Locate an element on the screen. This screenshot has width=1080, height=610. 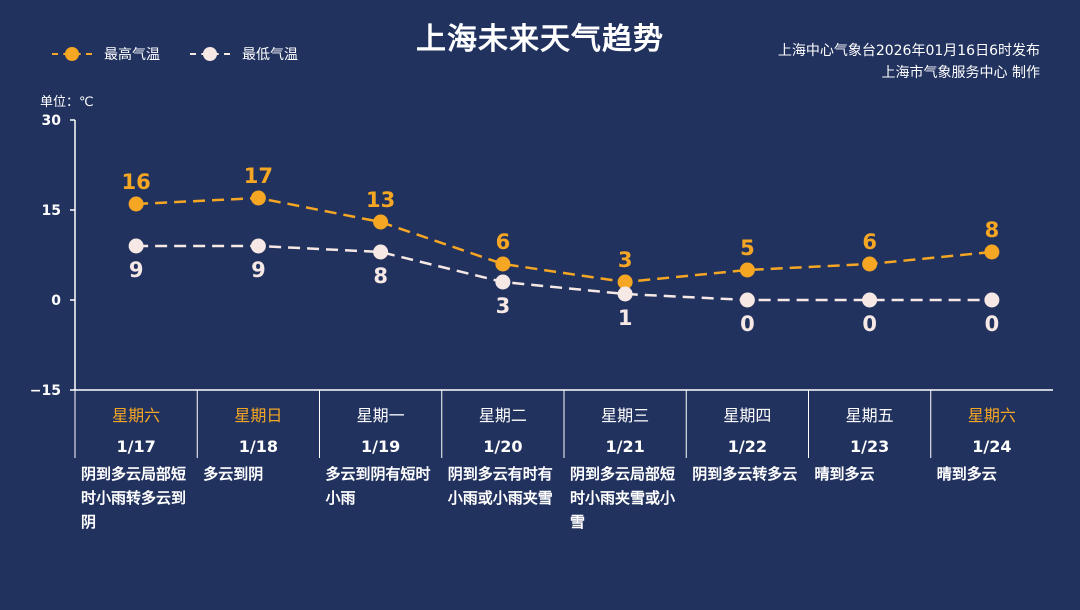
weekday-label: 星期五 is located at coordinates (870, 415).